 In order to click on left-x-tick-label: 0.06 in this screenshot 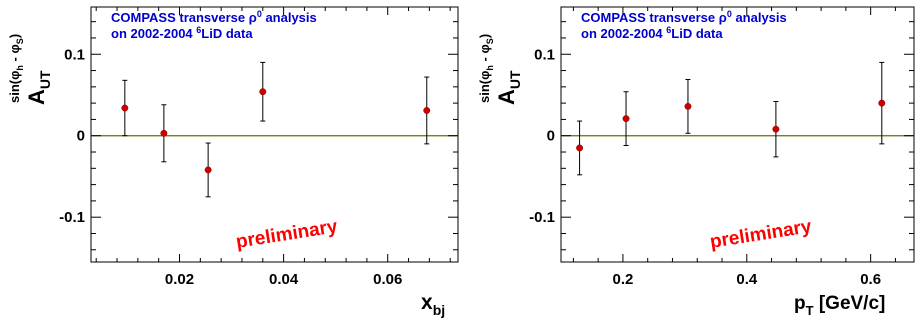, I will do `click(387, 279)`.